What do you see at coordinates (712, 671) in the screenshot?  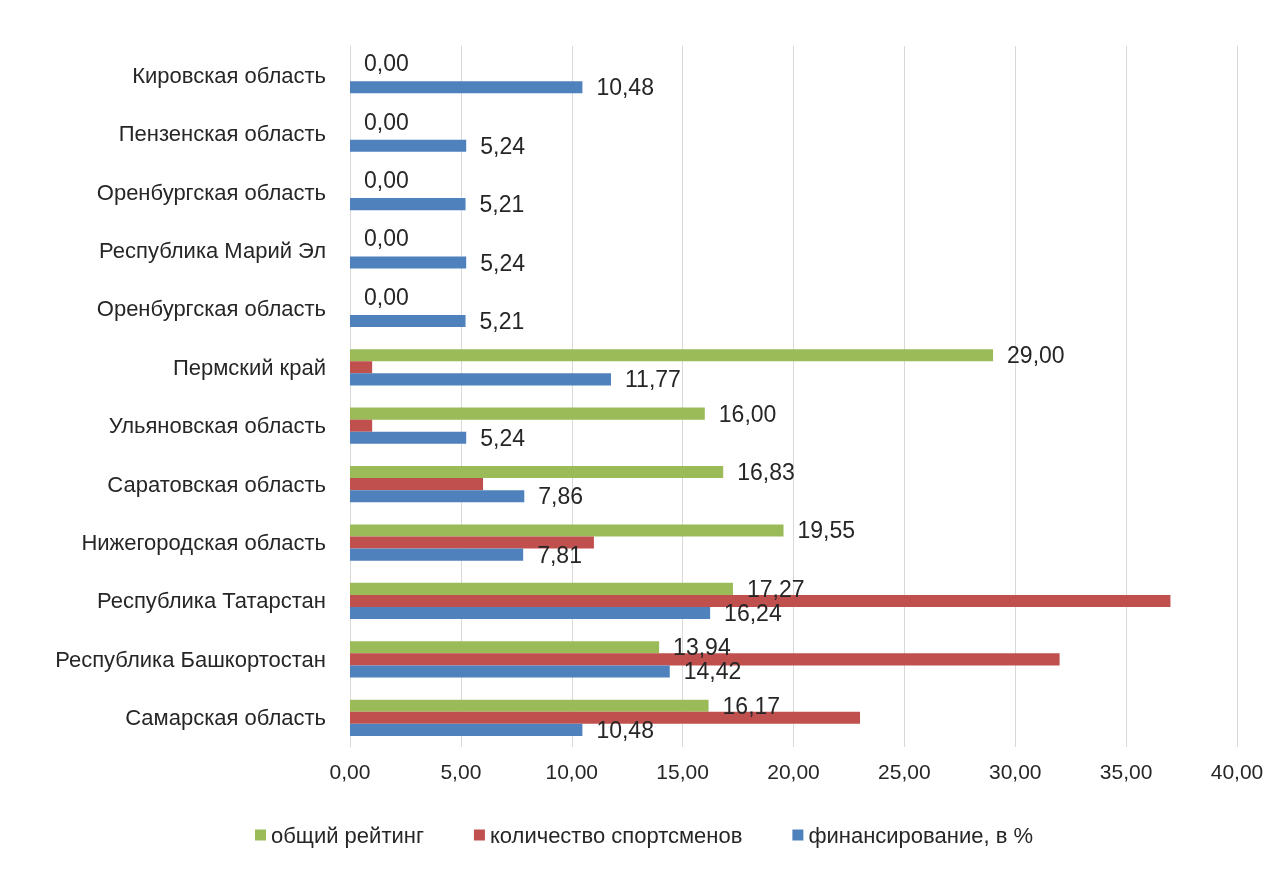 I see `data-label: 14,42` at bounding box center [712, 671].